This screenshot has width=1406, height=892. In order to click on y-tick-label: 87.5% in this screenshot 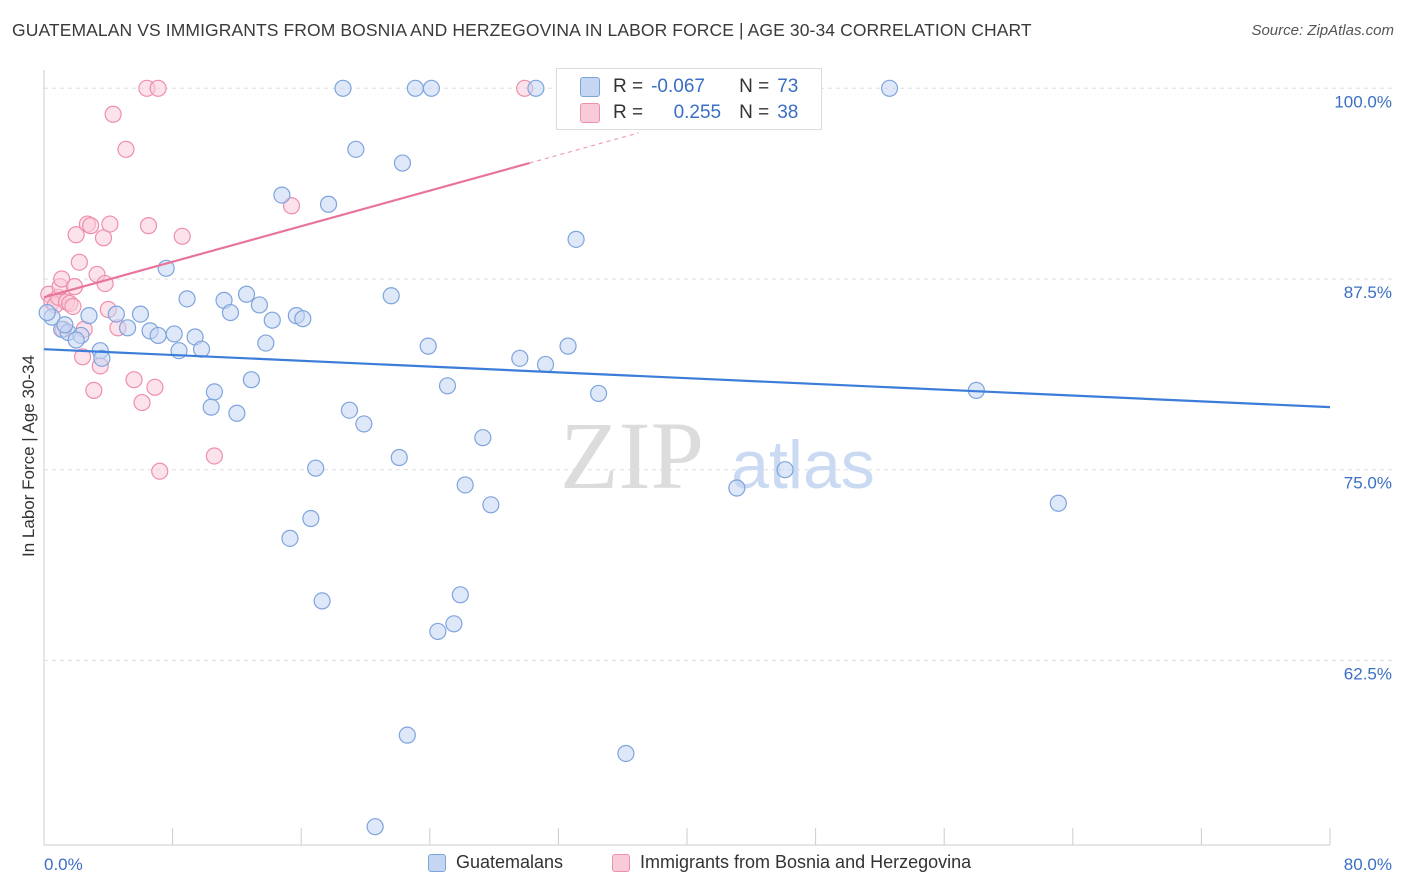, I will do `click(1368, 292)`.